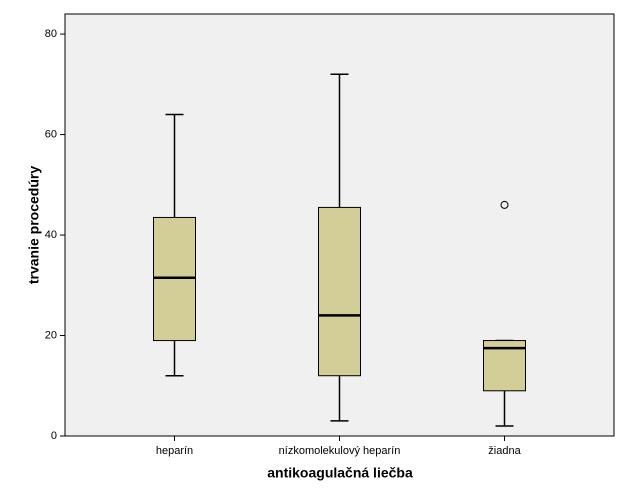  I want to click on y-axis-title: trvanie procedúry, so click(34, 225).